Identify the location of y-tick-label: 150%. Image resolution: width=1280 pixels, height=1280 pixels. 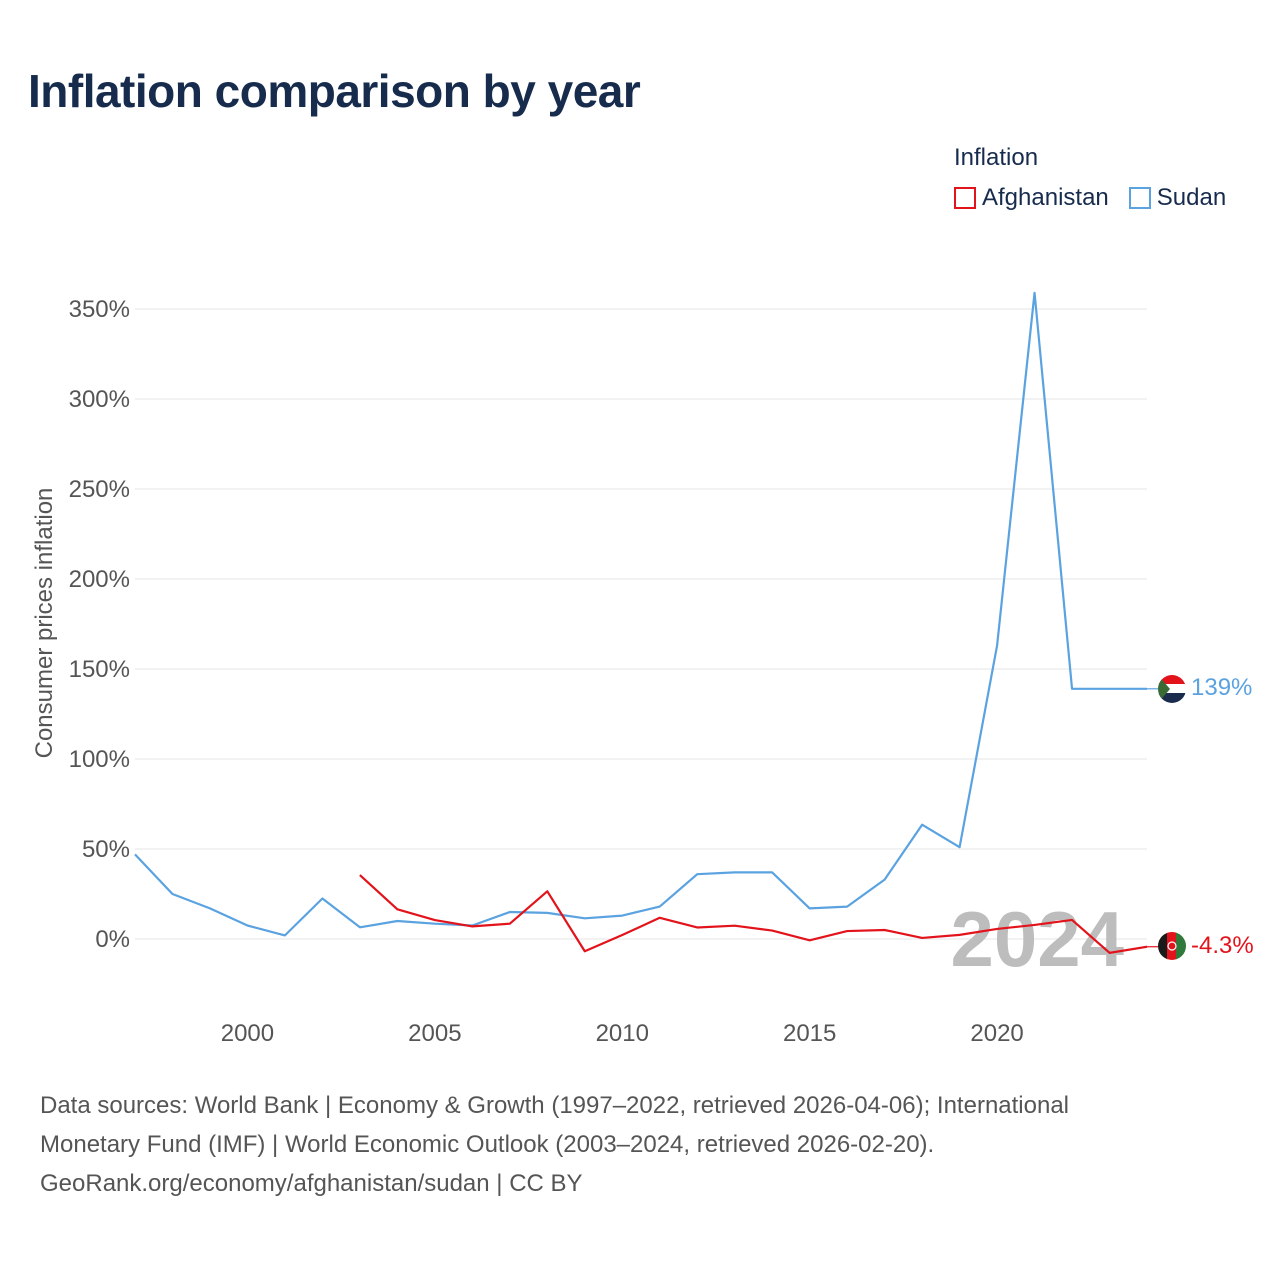
(99, 669).